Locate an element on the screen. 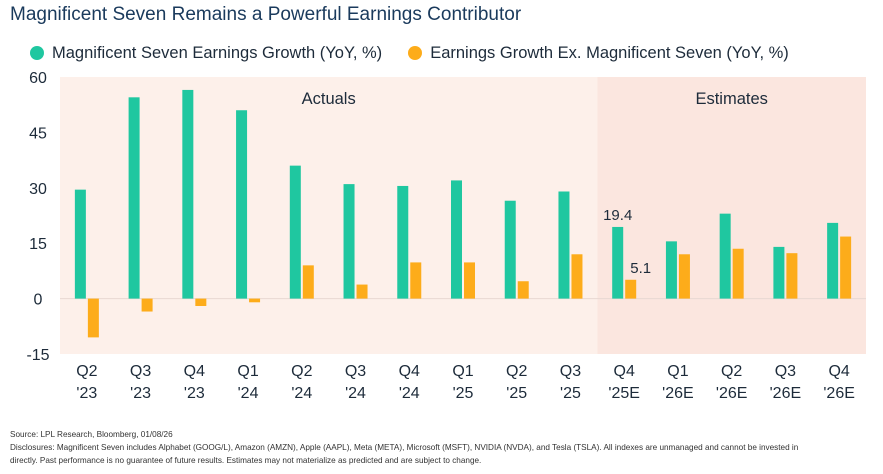 This screenshot has height=474, width=883. y-tick-label: 60 is located at coordinates (38, 78).